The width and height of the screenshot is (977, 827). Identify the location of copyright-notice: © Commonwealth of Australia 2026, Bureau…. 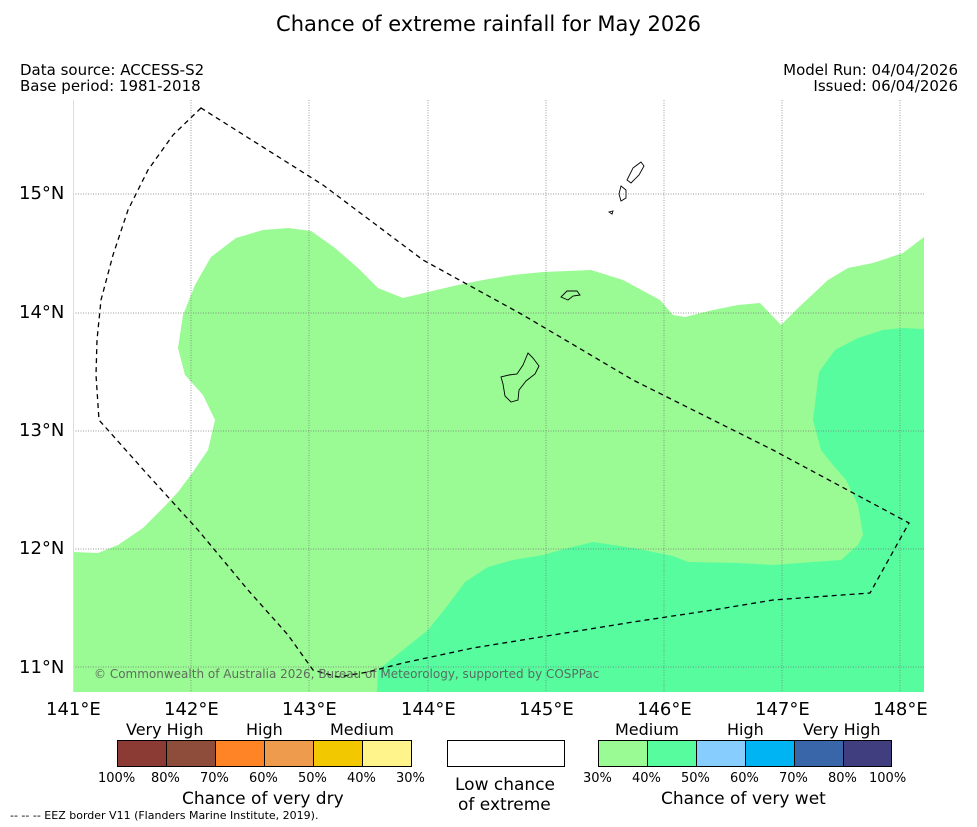
(347, 674).